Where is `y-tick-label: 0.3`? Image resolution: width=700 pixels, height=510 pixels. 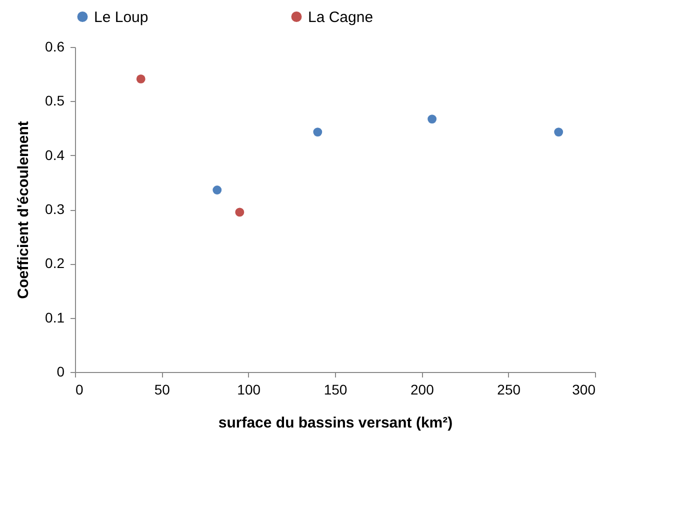
y-tick-label: 0.3 is located at coordinates (55, 209).